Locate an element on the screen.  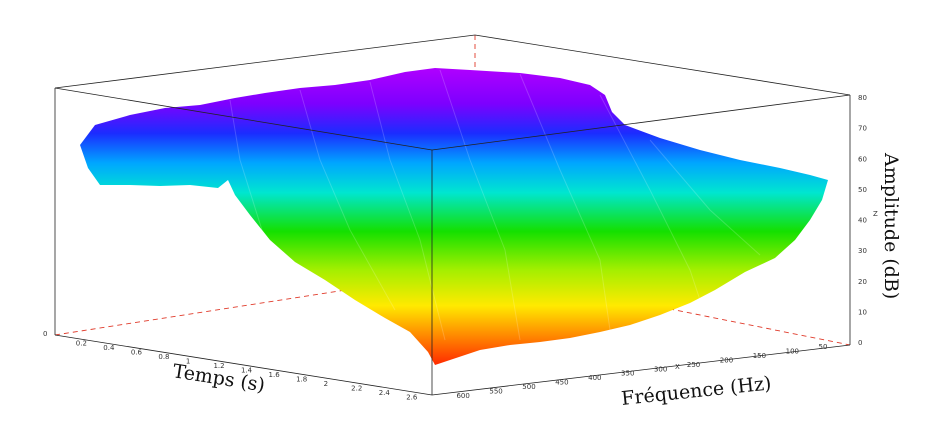
z-inline-label: Z is located at coordinates (875, 214).